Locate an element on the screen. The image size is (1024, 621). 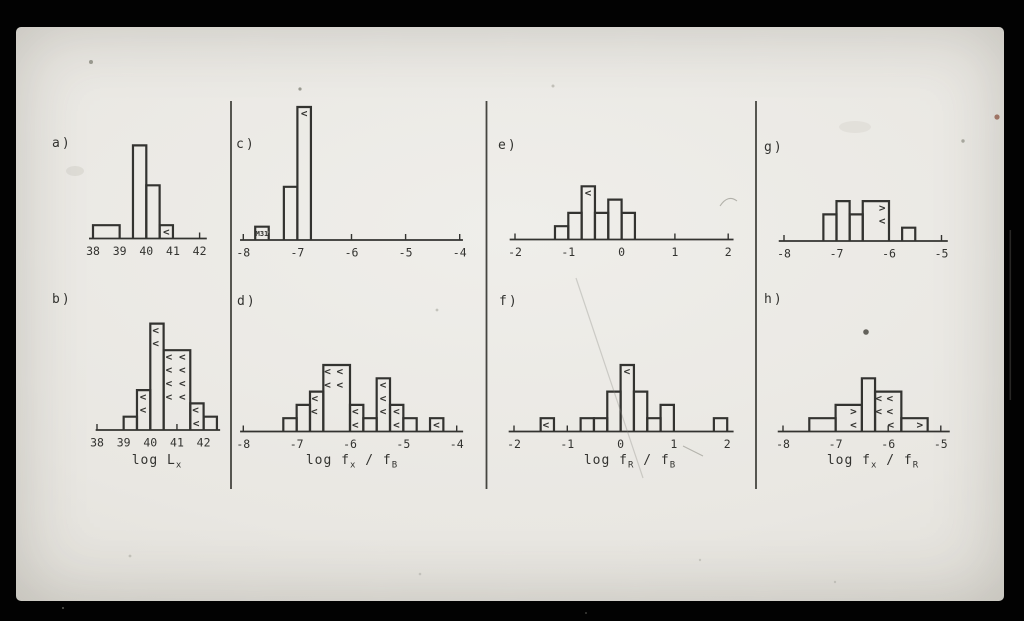
dust-smudge is located at coordinates (75, 171).